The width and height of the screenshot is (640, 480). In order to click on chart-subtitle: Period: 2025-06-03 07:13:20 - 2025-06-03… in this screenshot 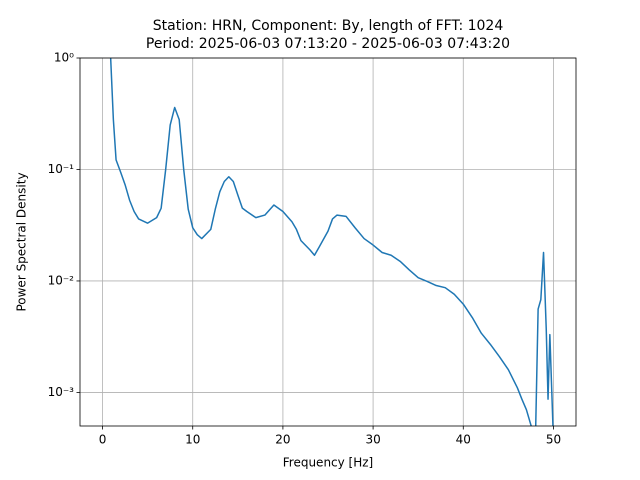, I will do `click(328, 44)`.